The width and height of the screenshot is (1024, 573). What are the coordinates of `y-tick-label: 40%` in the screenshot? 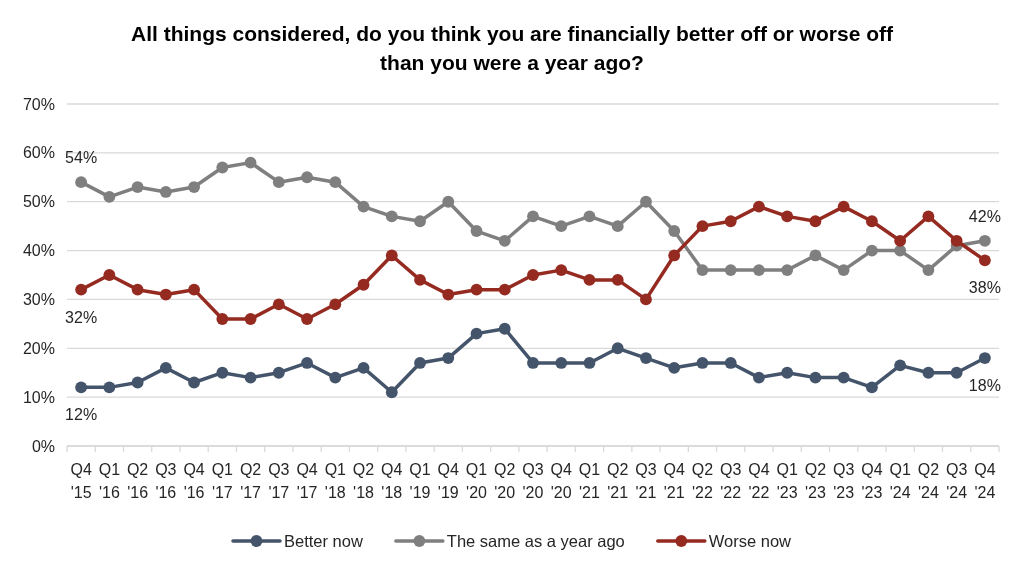 It's located at (38, 251).